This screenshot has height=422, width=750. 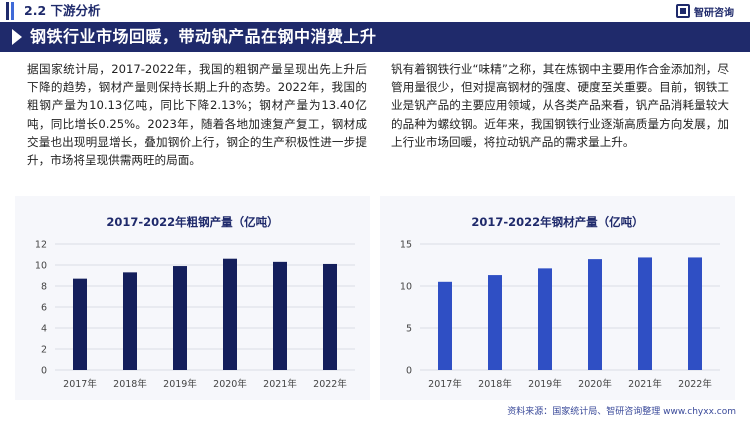 I want to click on brand-name: 智研咨询, so click(x=714, y=13).